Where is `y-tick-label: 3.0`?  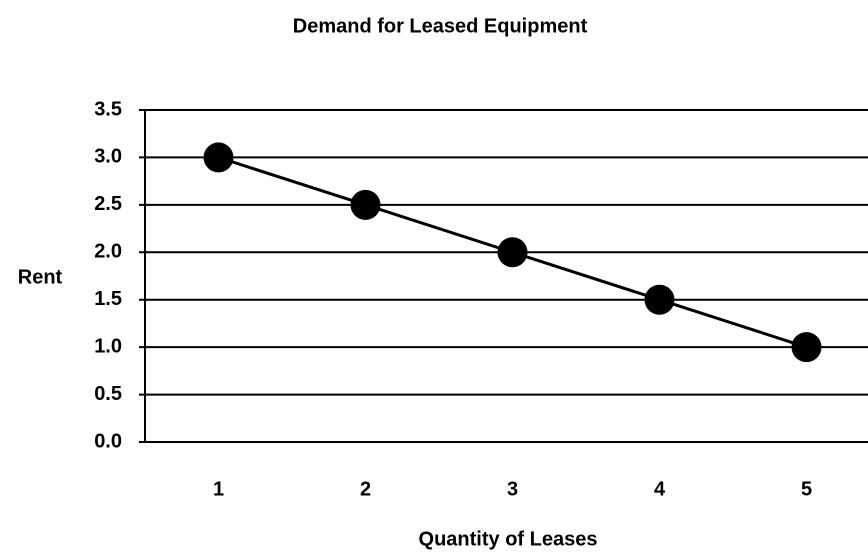
y-tick-label: 3.0 is located at coordinates (108, 157).